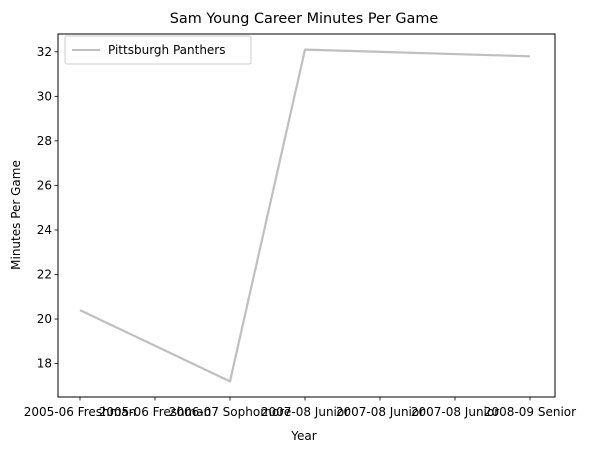 The height and width of the screenshot is (453, 593). I want to click on y-tick-label: 28, so click(44, 141).